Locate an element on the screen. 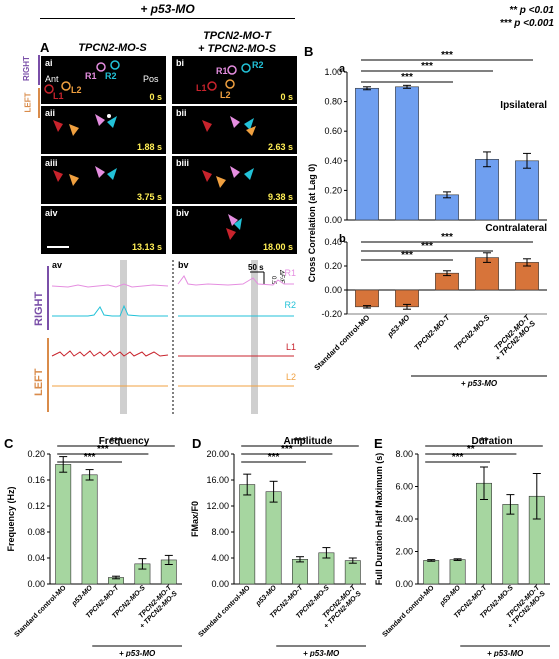 Image resolution: width=559 pixels, height=659 pixels. frame-time: 18.00 s is located at coordinates (277, 247).